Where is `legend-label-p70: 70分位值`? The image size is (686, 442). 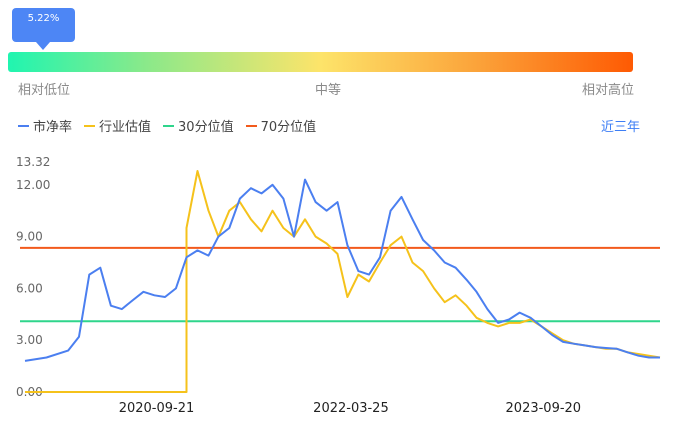
legend-label-p70: 70分位值 is located at coordinates (288, 127).